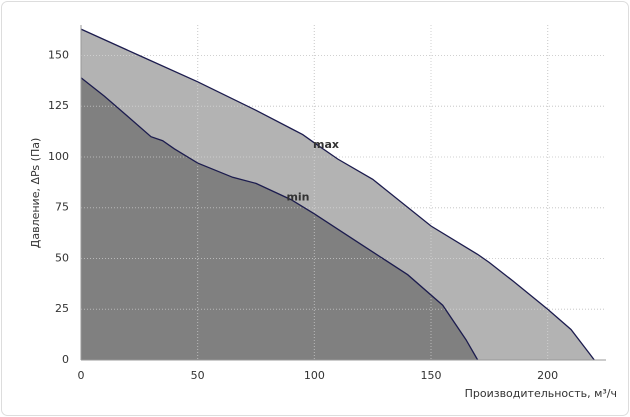 Image resolution: width=630 pixels, height=417 pixels. I want to click on y-tick-label: 100, so click(58, 156).